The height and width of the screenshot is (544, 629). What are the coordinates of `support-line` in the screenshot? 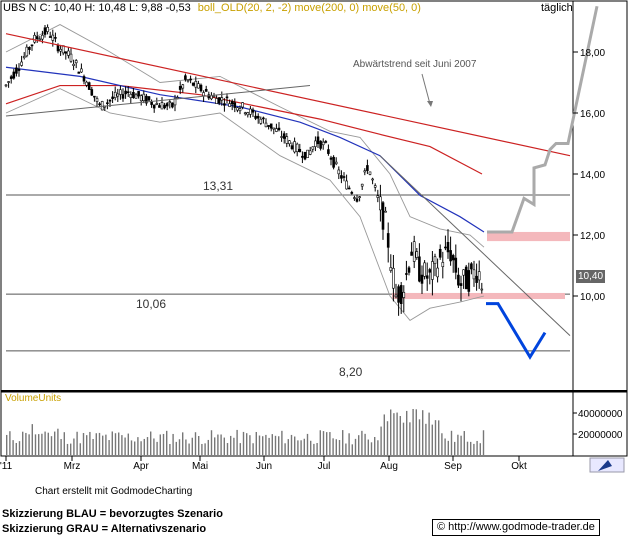 It's located at (158, 101).